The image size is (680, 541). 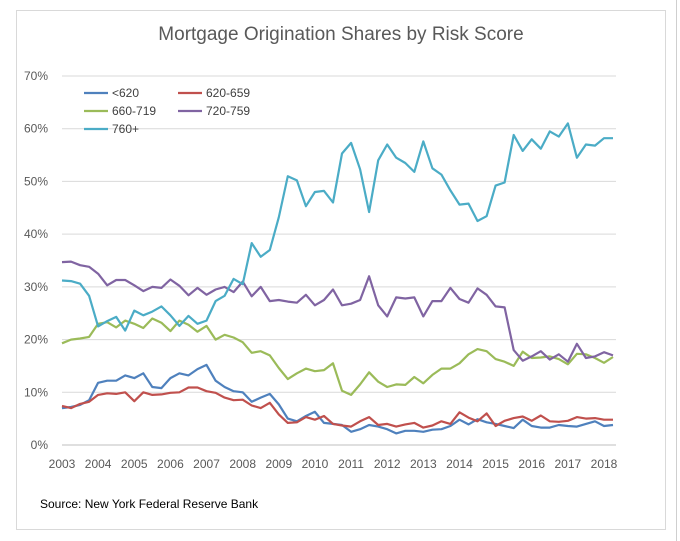 What do you see at coordinates (242, 464) in the screenshot?
I see `x-tick-label: 2008` at bounding box center [242, 464].